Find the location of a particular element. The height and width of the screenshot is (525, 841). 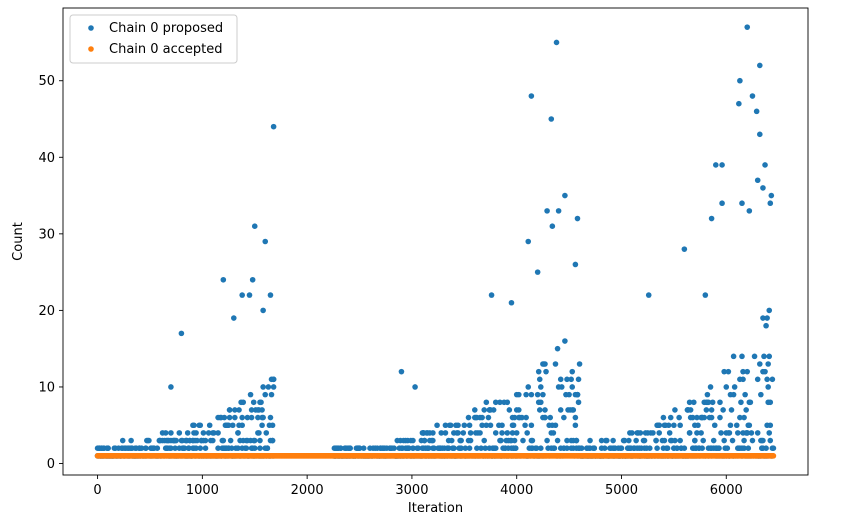

y-tick-label: 20 is located at coordinates (46, 311).